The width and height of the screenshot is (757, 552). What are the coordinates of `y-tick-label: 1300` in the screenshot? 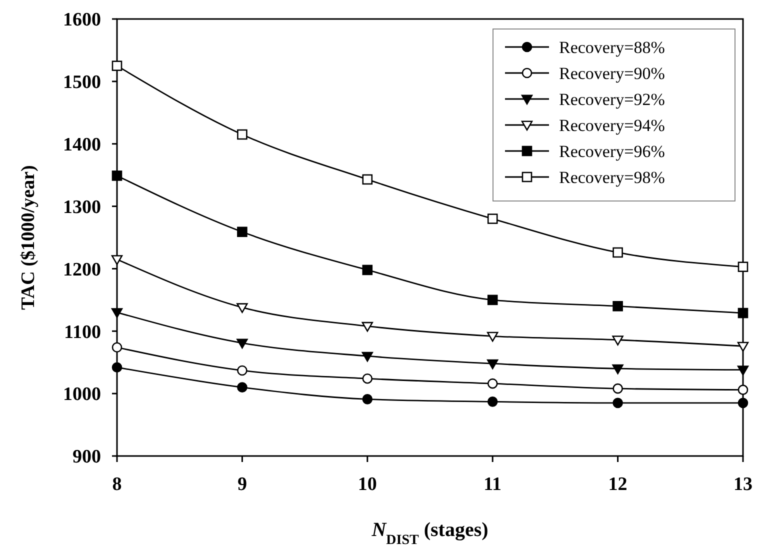 It's located at (82, 207).